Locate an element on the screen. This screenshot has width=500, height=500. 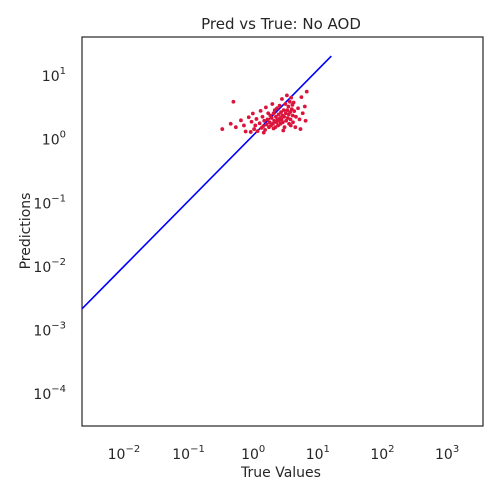
y-tick-label: 10⁻⁴ is located at coordinates (49, 393).